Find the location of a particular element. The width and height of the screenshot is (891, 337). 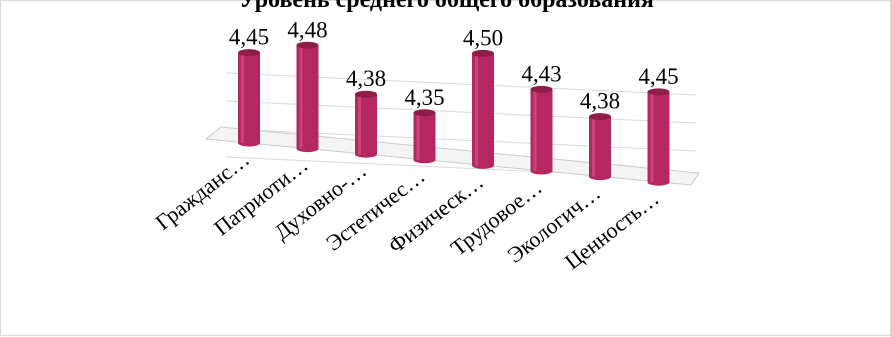

data-label: 4,43 is located at coordinates (541, 73).